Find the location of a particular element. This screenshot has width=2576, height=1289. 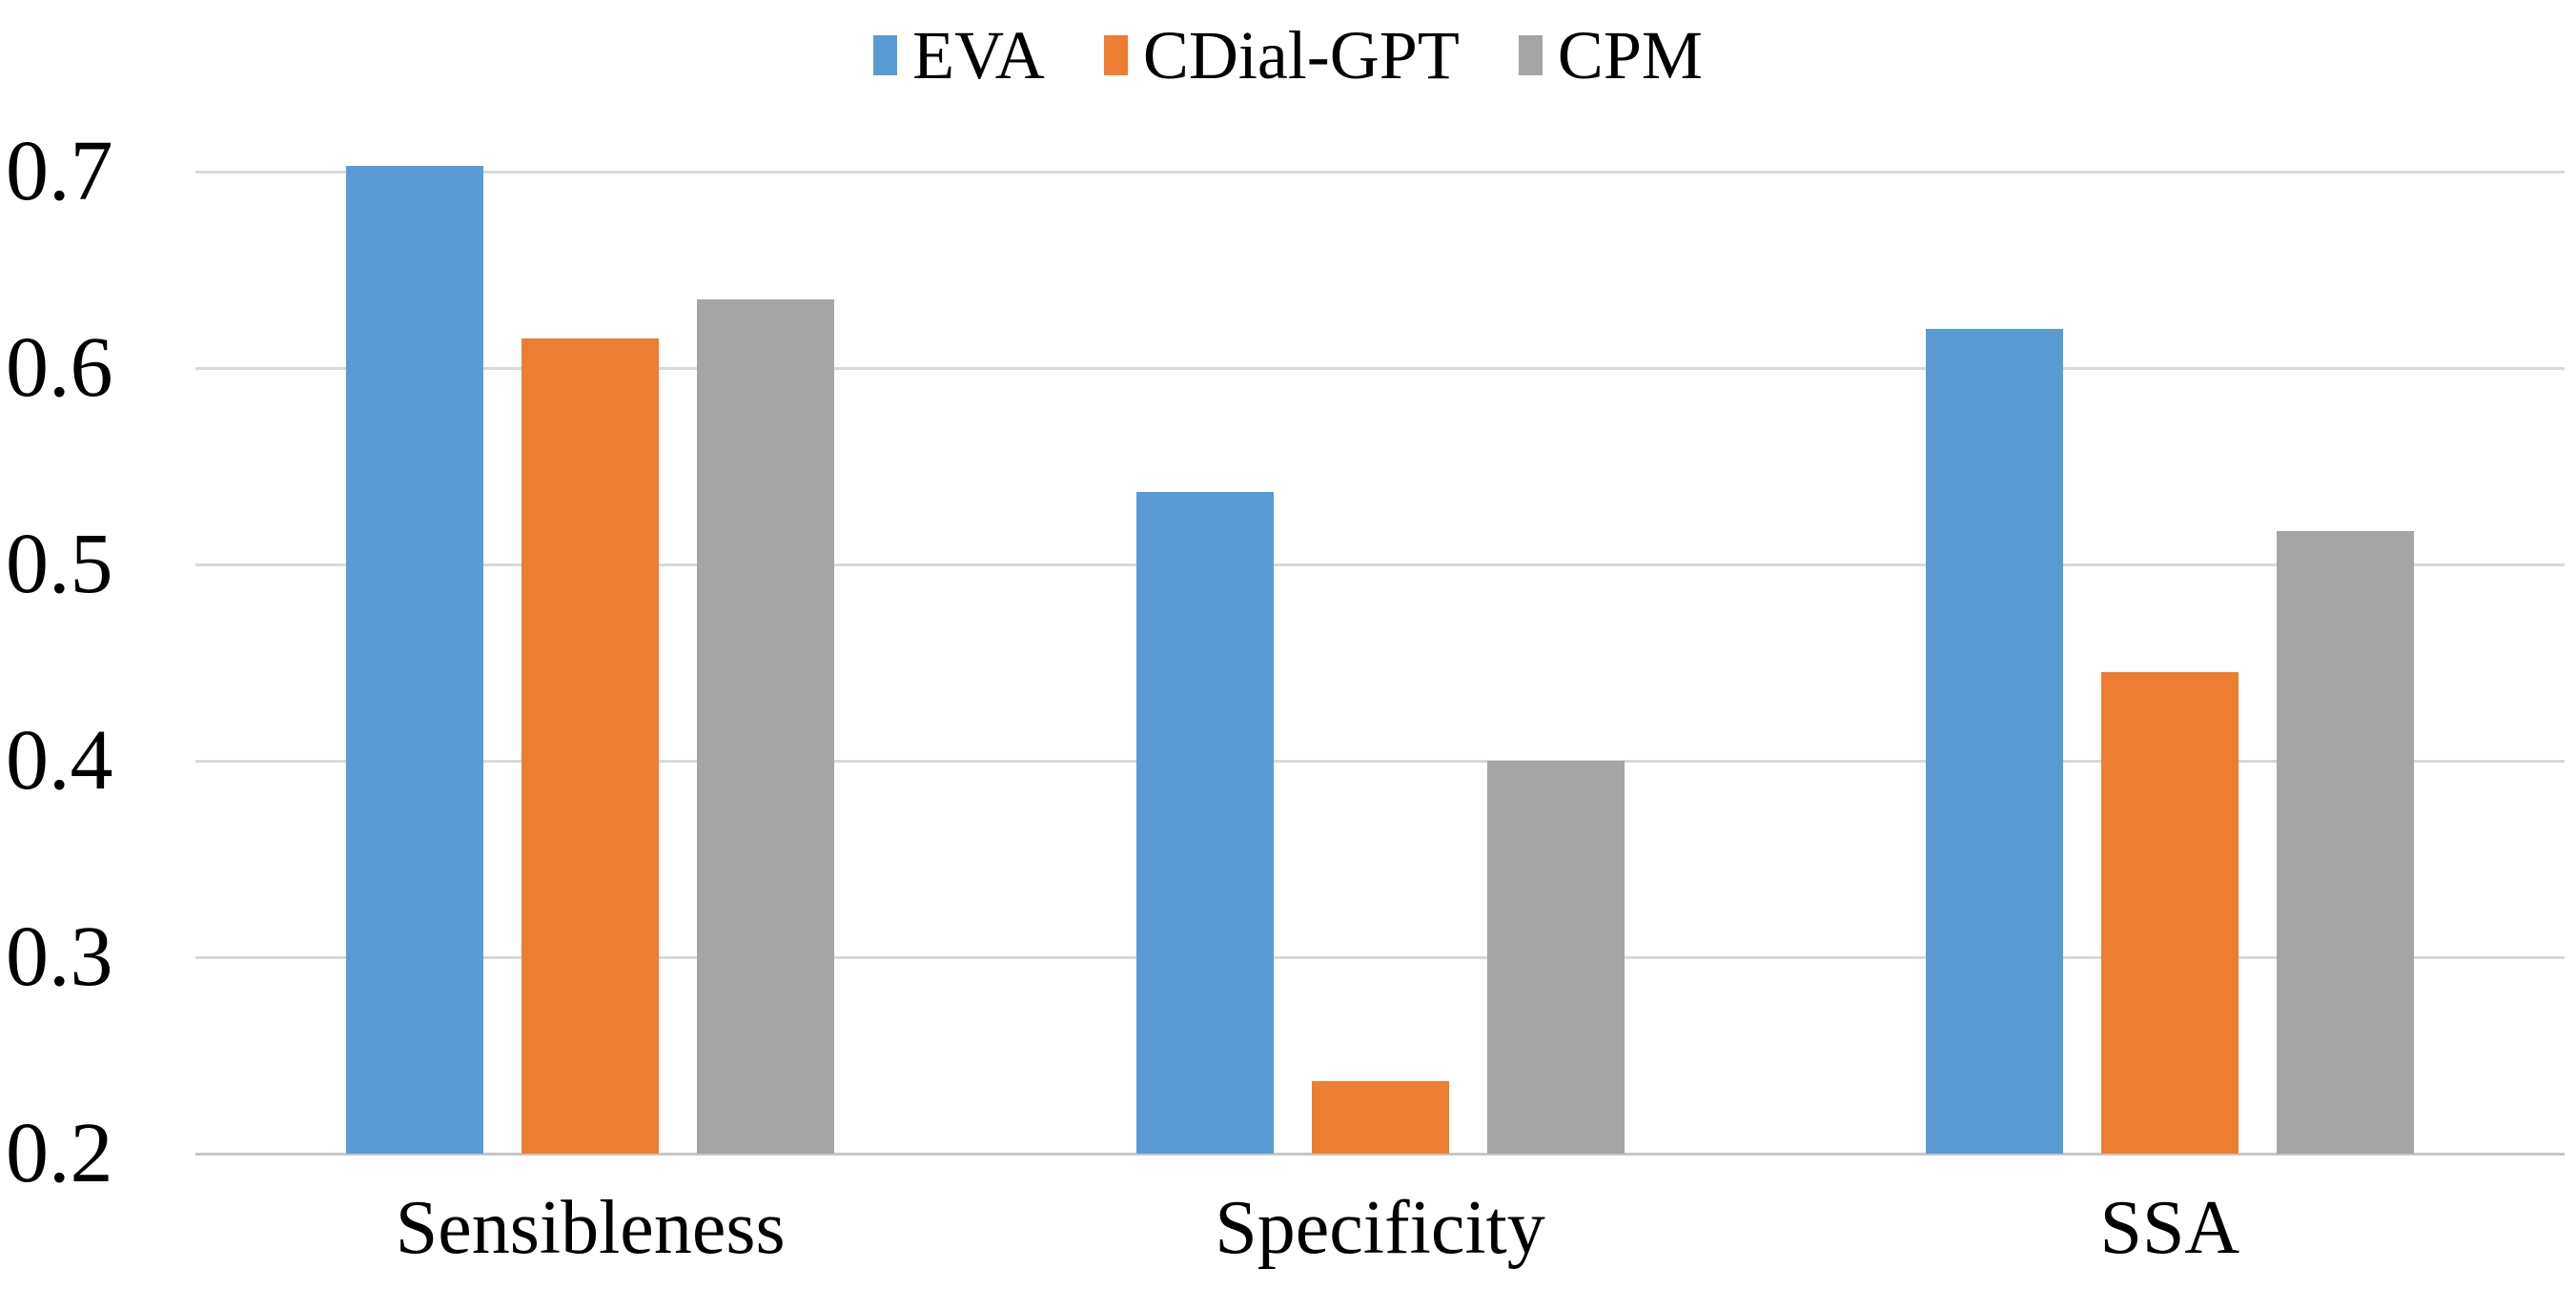

bar-eva-sensibleness is located at coordinates (414, 660).